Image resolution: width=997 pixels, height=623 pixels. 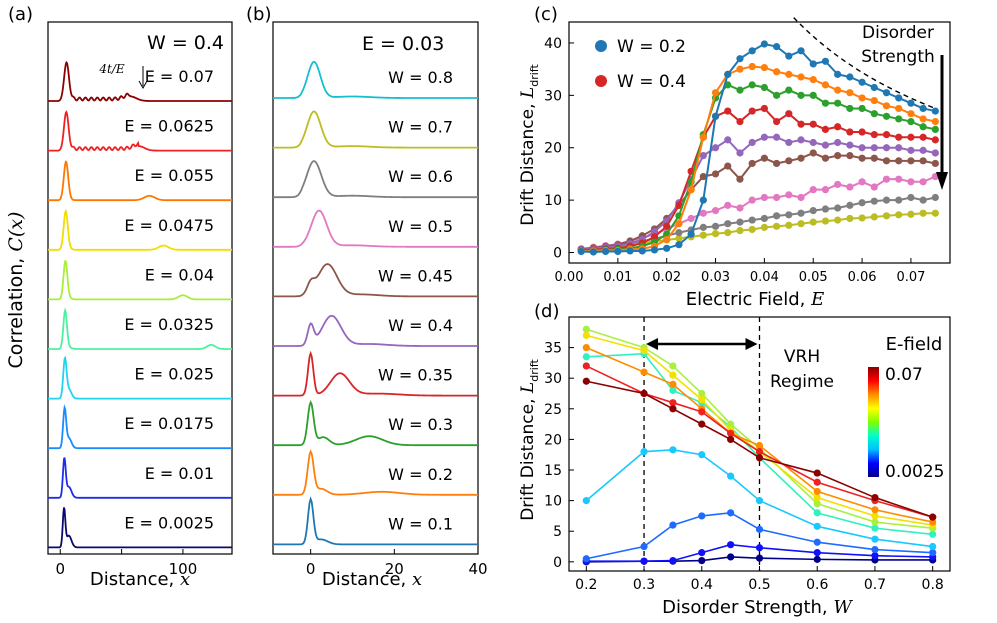 What do you see at coordinates (557, 563) in the screenshot?
I see `y-tick-label: 0` at bounding box center [557, 563].